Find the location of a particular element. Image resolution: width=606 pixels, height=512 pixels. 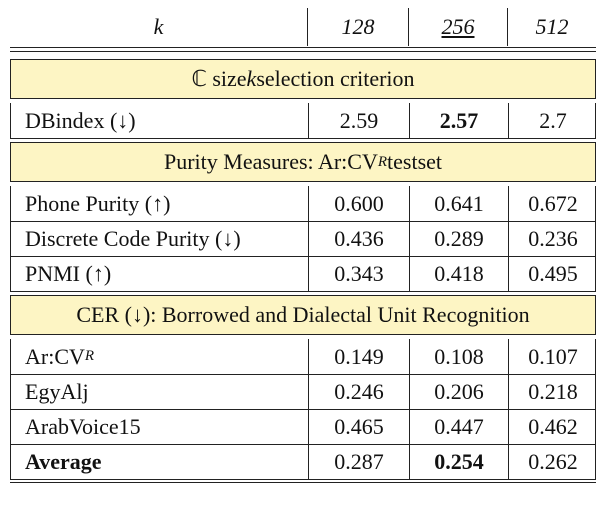

cell: 0.436 is located at coordinates (358, 238).